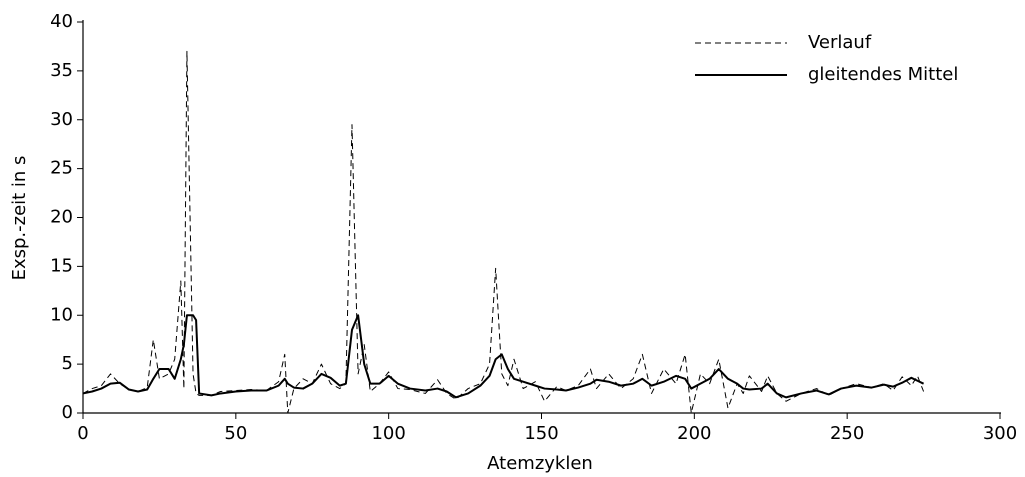 Image resolution: width=1025 pixels, height=477 pixels. What do you see at coordinates (82, 433) in the screenshot?
I see `x-tick-label: 0` at bounding box center [82, 433].